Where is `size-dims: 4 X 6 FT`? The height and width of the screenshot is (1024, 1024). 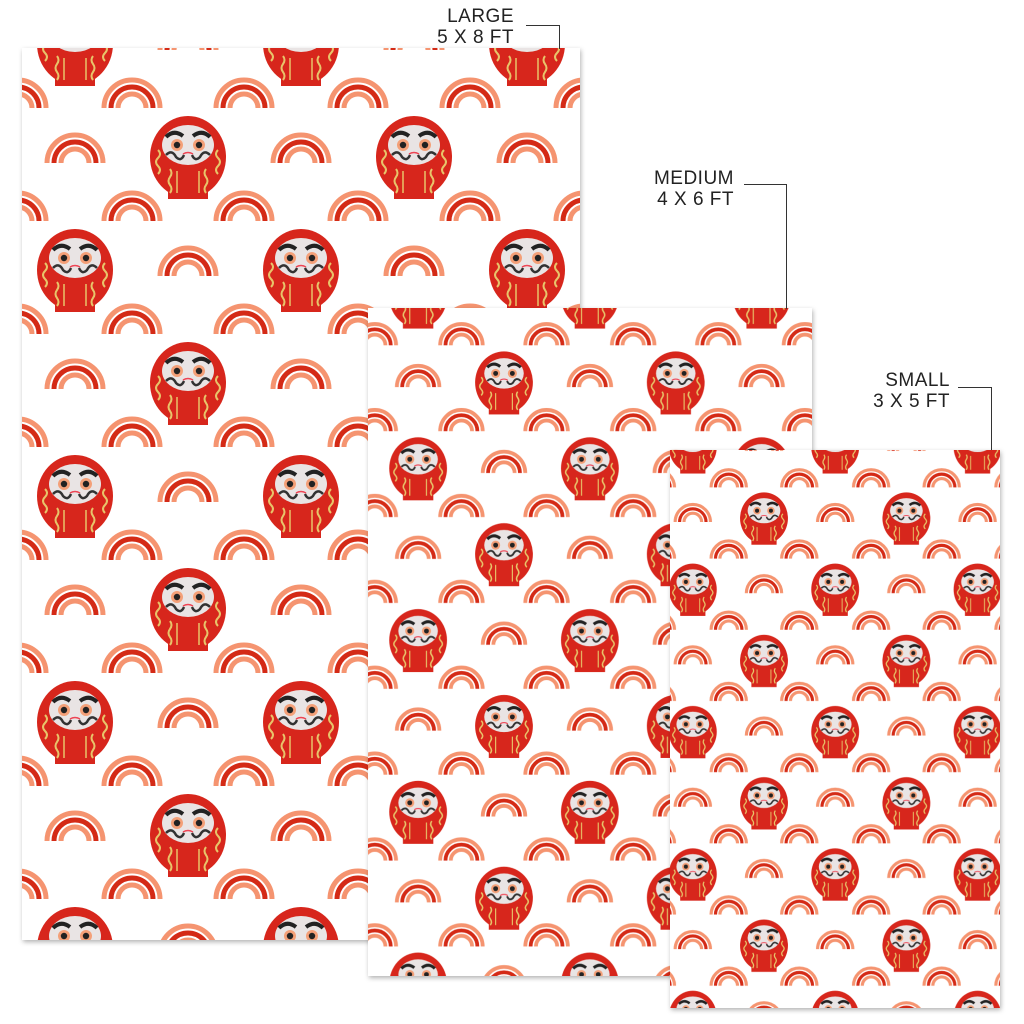 size-dims: 4 X 6 FT is located at coordinates (695, 199).